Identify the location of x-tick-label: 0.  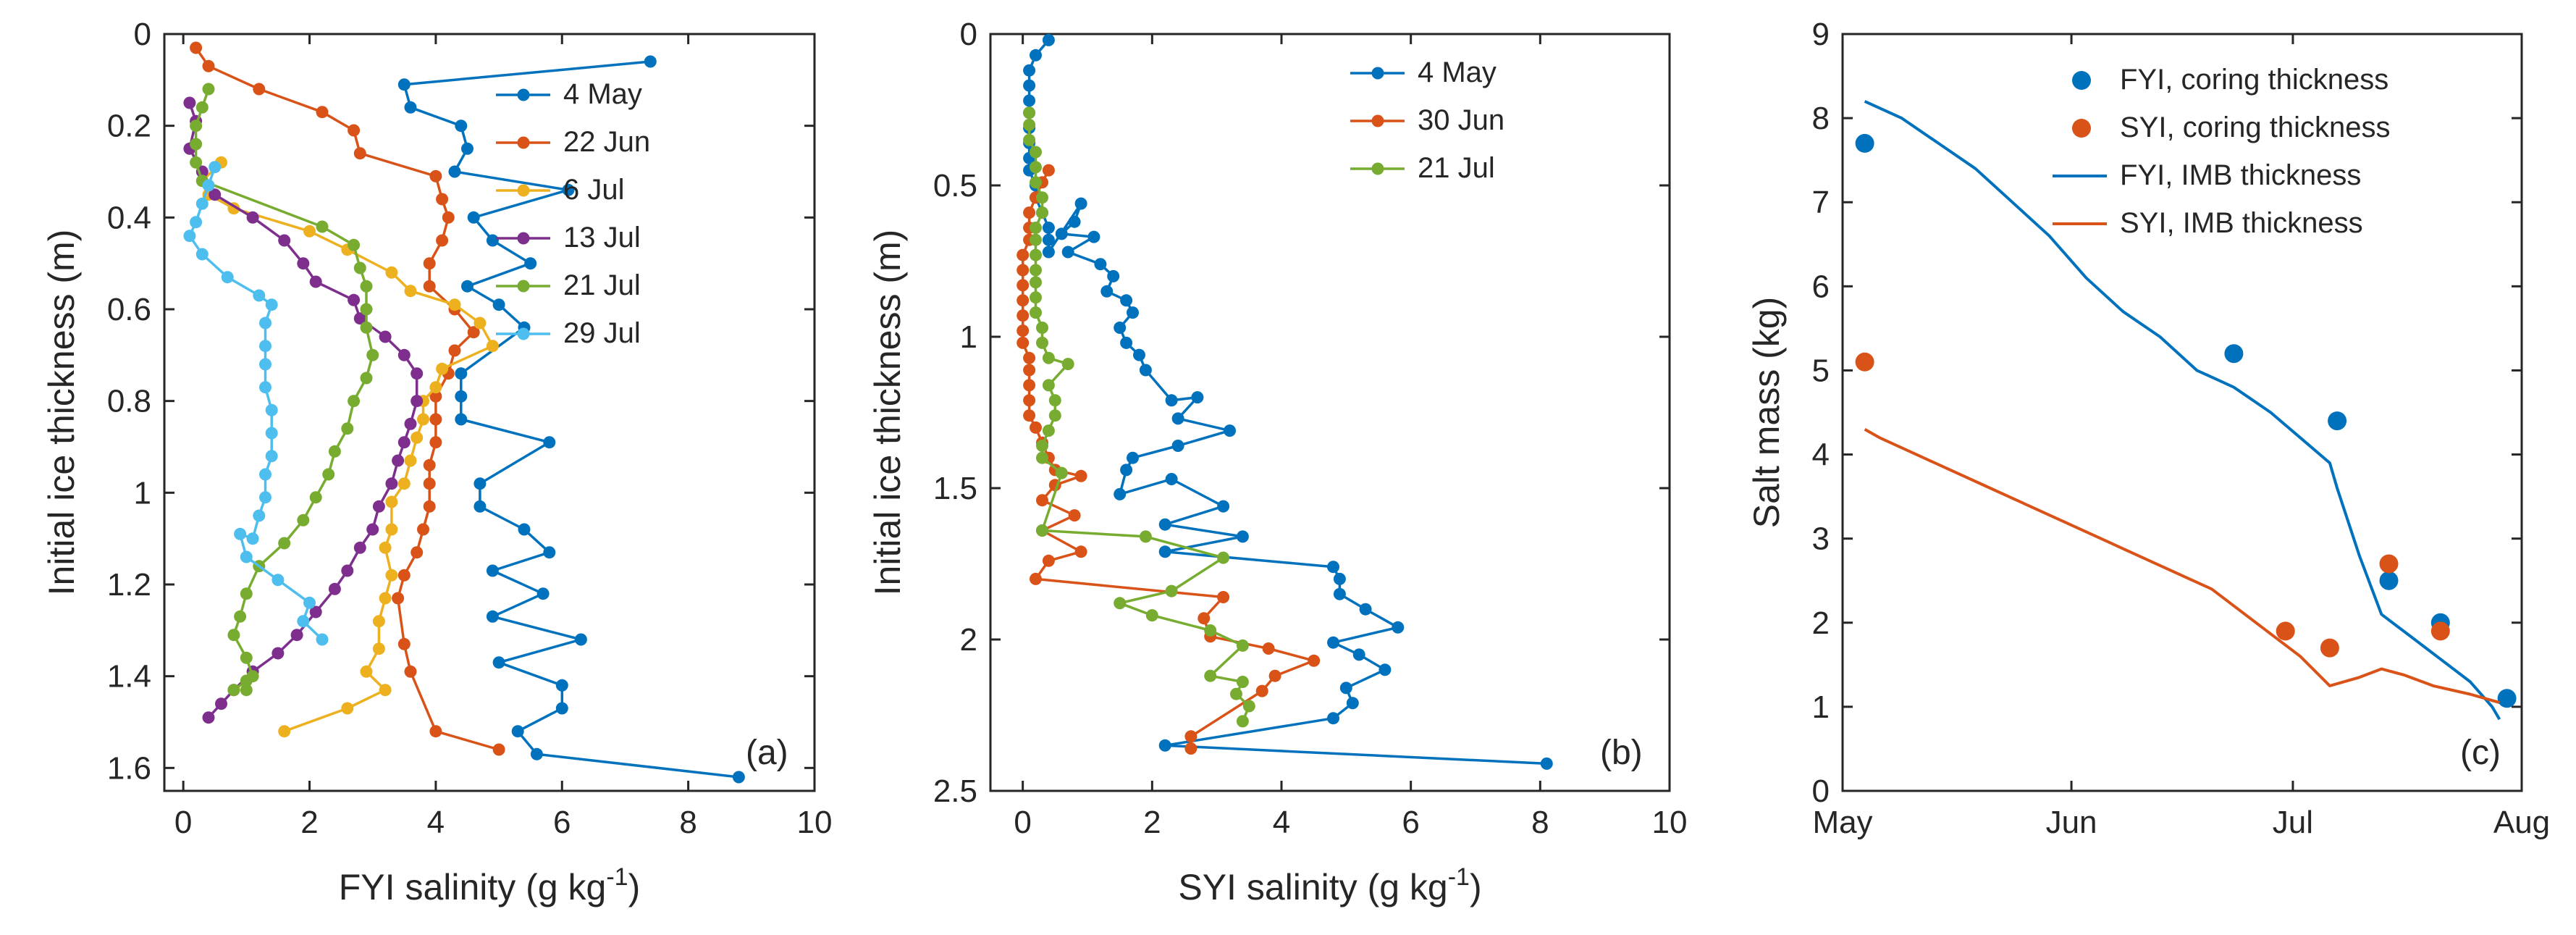
(1022, 822).